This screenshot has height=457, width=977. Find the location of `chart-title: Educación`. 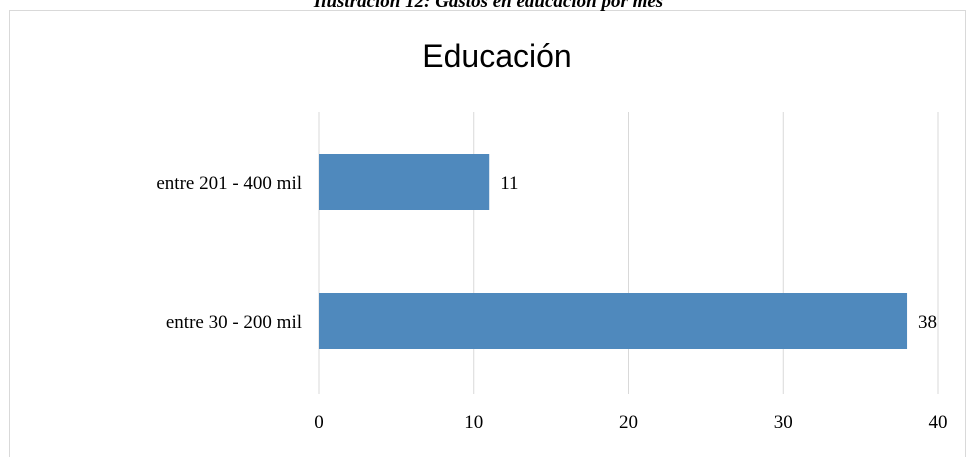

chart-title: Educación is located at coordinates (496, 56).